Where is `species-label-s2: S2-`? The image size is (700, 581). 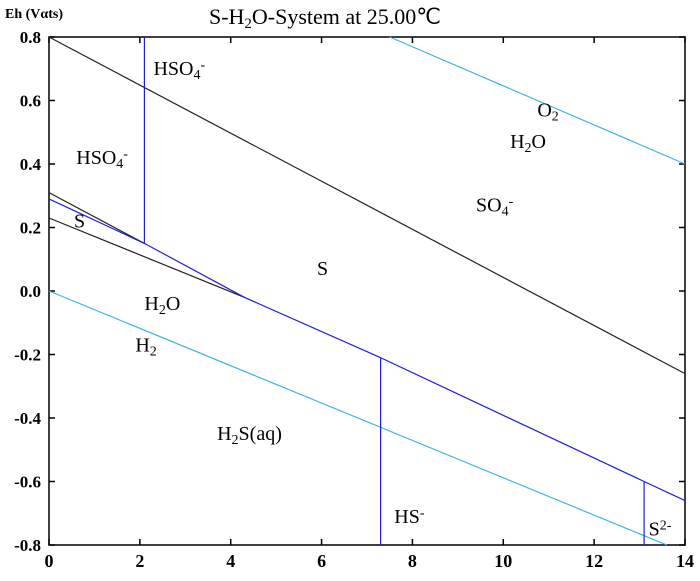
species-label-s2: S2- is located at coordinates (660, 529).